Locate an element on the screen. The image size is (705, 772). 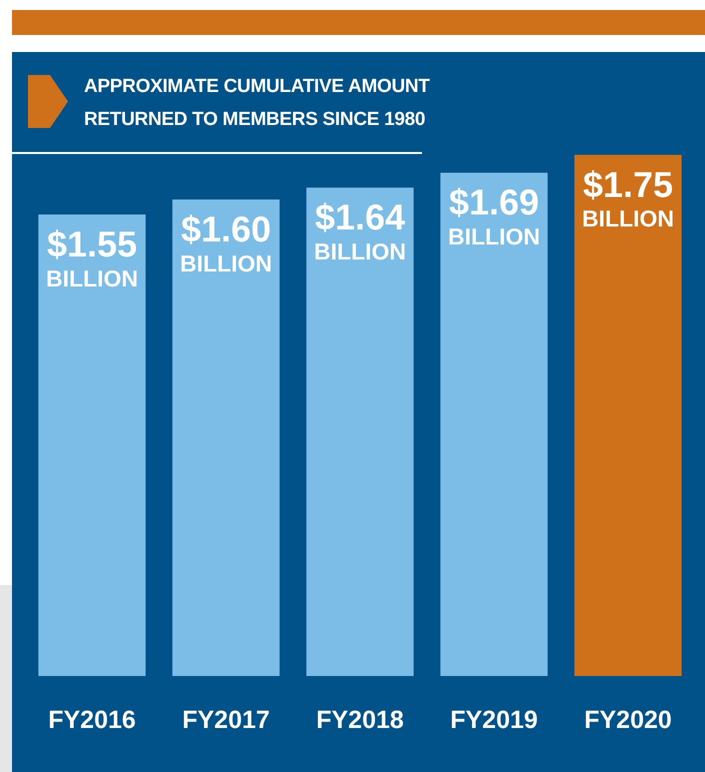
data-label: $1.55 BILLION is located at coordinates (92, 257).